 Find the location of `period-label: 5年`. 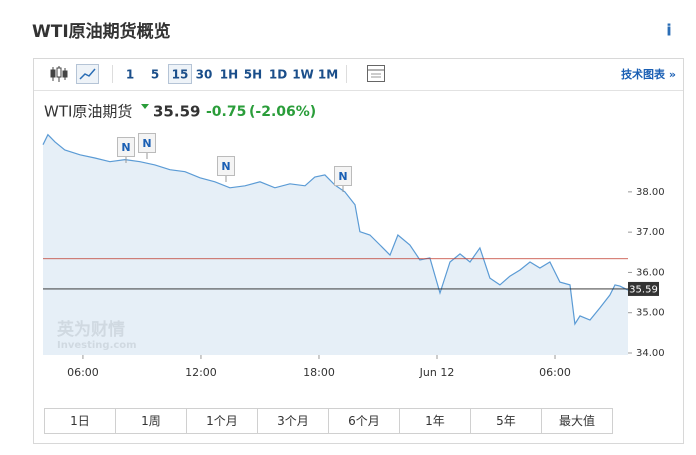

period-label: 5年 is located at coordinates (506, 421).